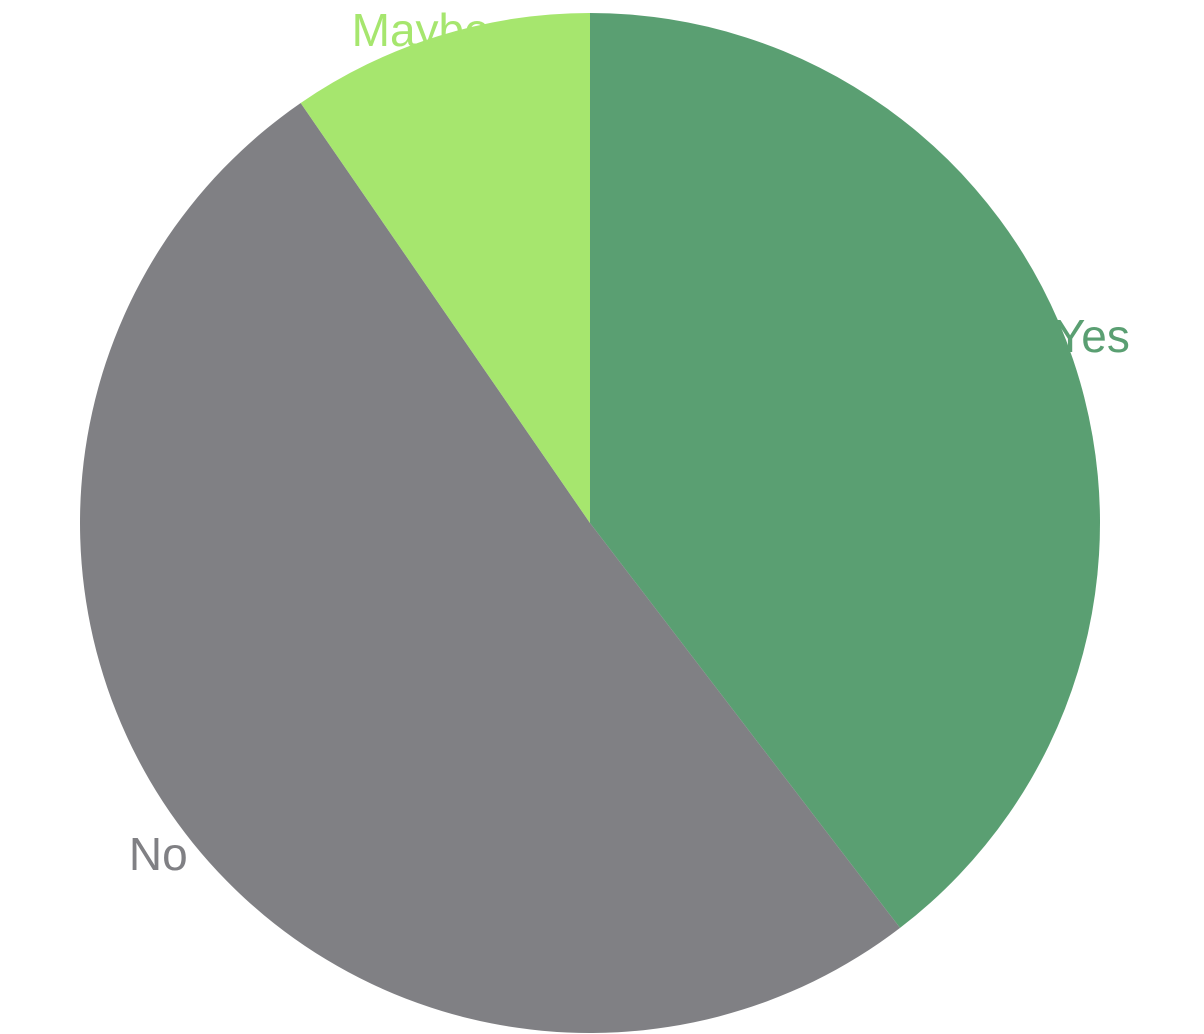  What do you see at coordinates (1092, 336) in the screenshot?
I see `slice-label-yes: Yes` at bounding box center [1092, 336].